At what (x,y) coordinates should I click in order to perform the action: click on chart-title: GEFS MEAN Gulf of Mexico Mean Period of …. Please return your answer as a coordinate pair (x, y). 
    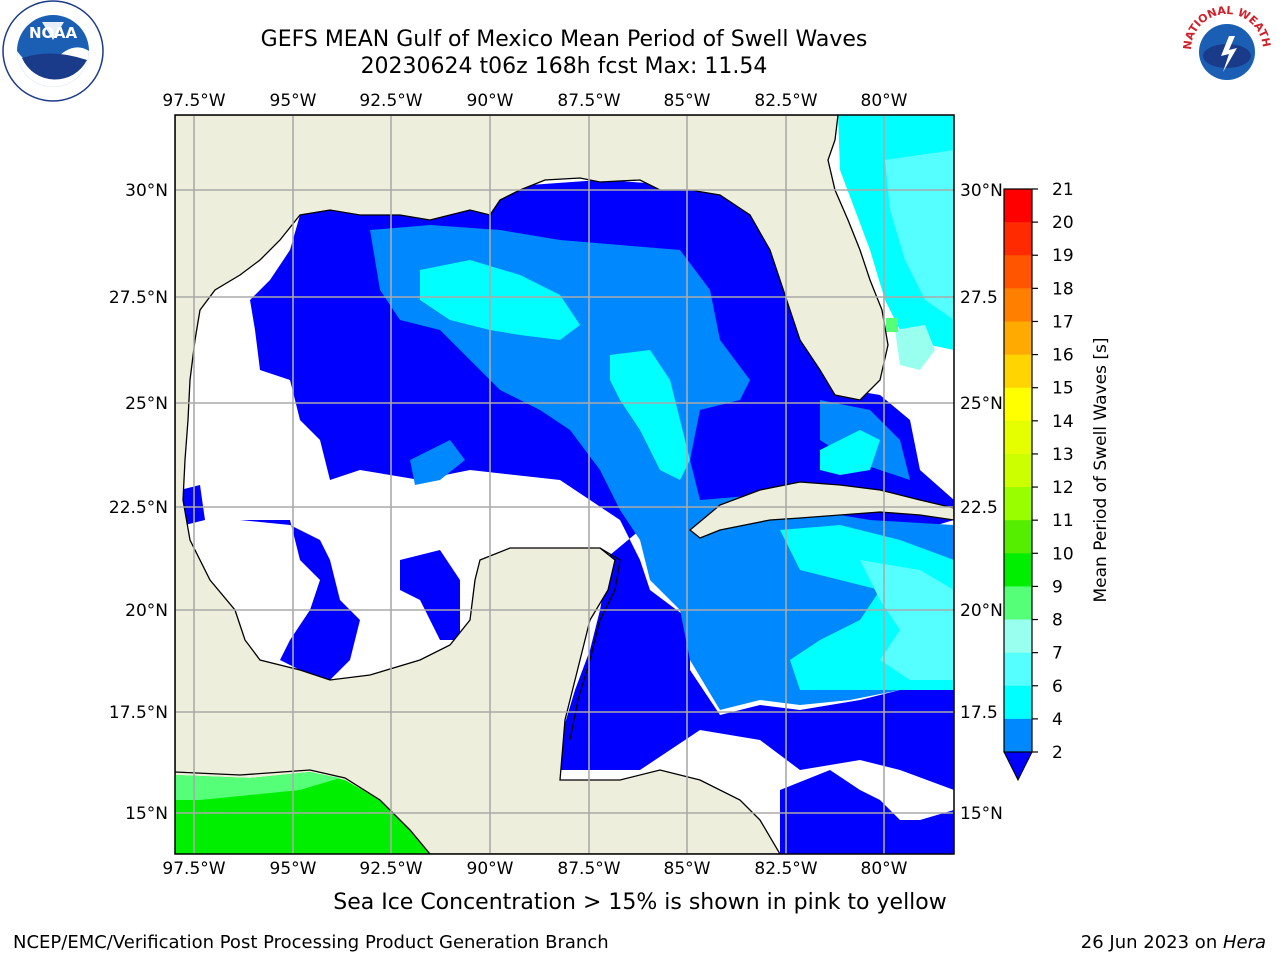
    Looking at the image, I should click on (564, 39).